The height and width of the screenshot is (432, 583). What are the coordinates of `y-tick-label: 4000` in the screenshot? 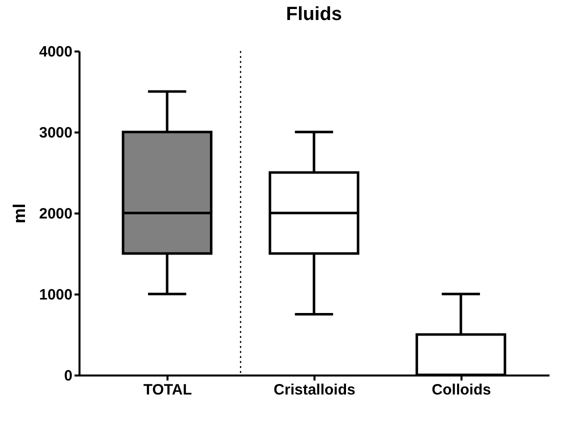 It's located at (55, 52).